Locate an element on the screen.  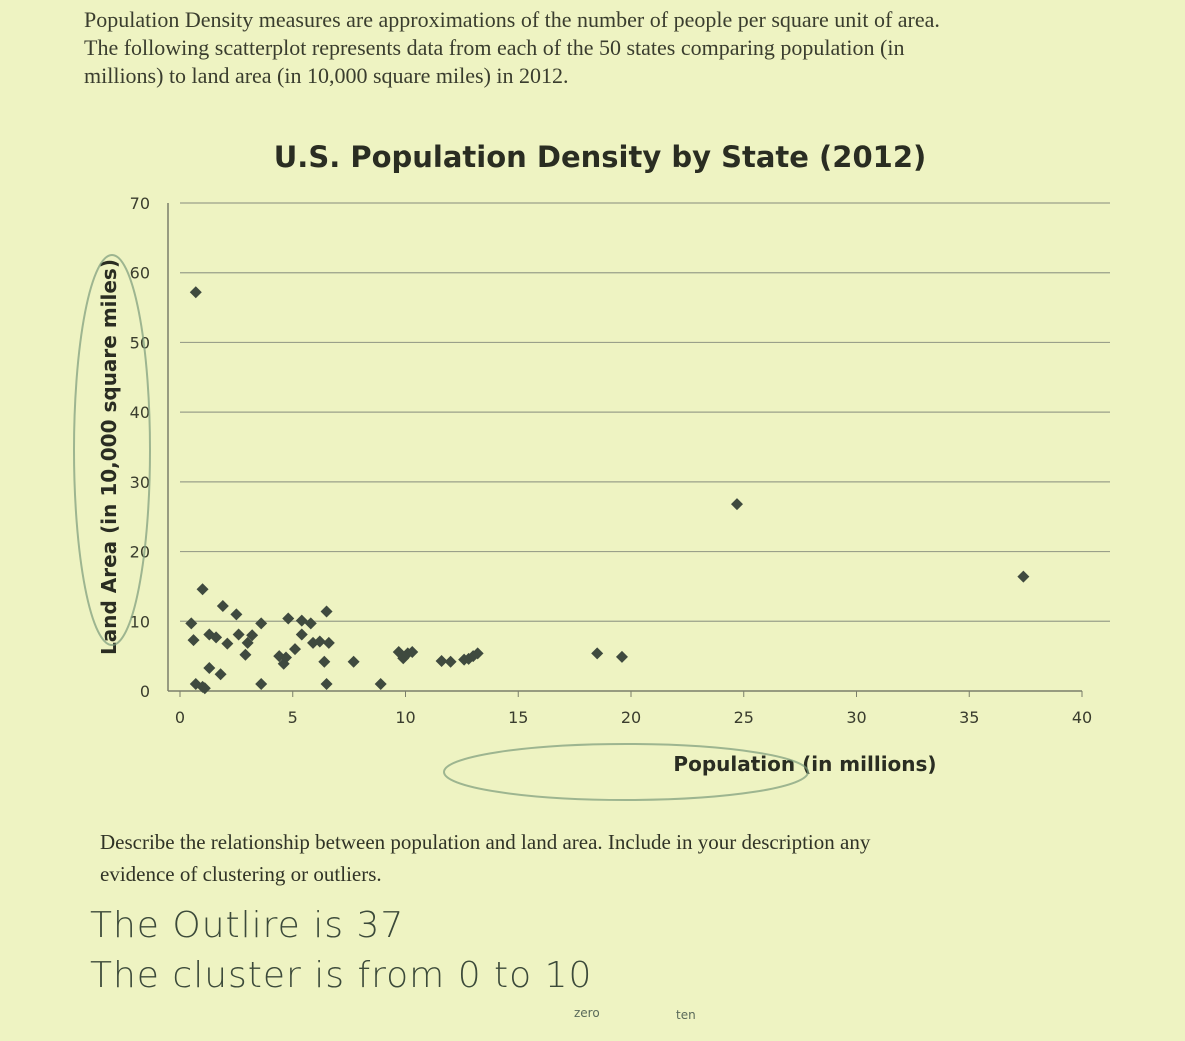
xlabel-circle-annotation is located at coordinates (626, 772).